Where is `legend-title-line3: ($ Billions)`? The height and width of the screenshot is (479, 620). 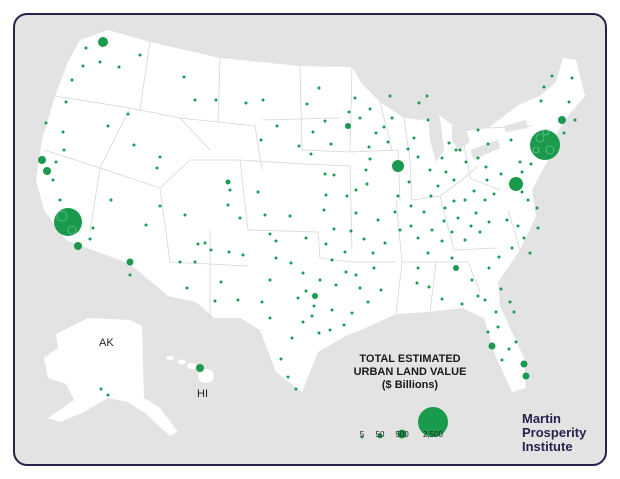
legend-title-line3: ($ Billions) is located at coordinates (410, 385).